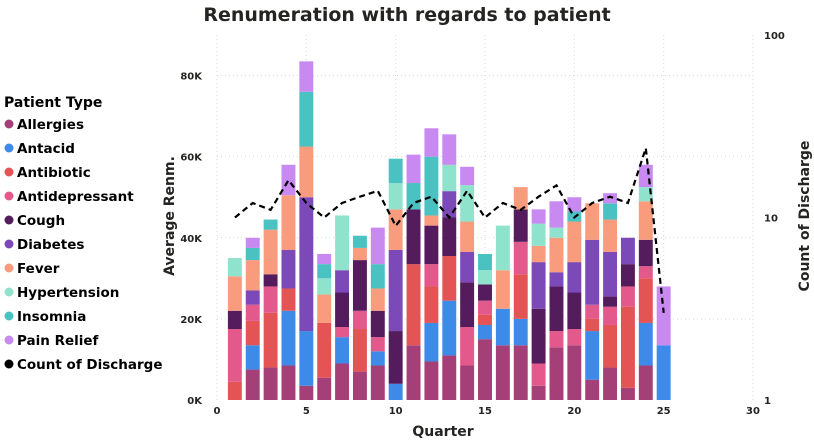  I want to click on x-tick-label: 20, so click(574, 411).